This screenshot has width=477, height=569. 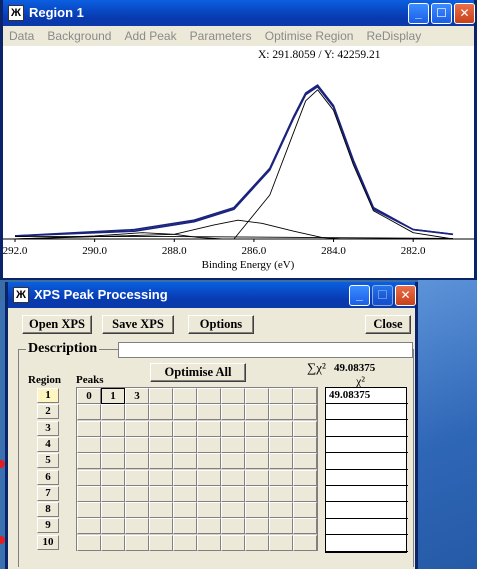 I want to click on region-button-9: 9, so click(x=48, y=526).